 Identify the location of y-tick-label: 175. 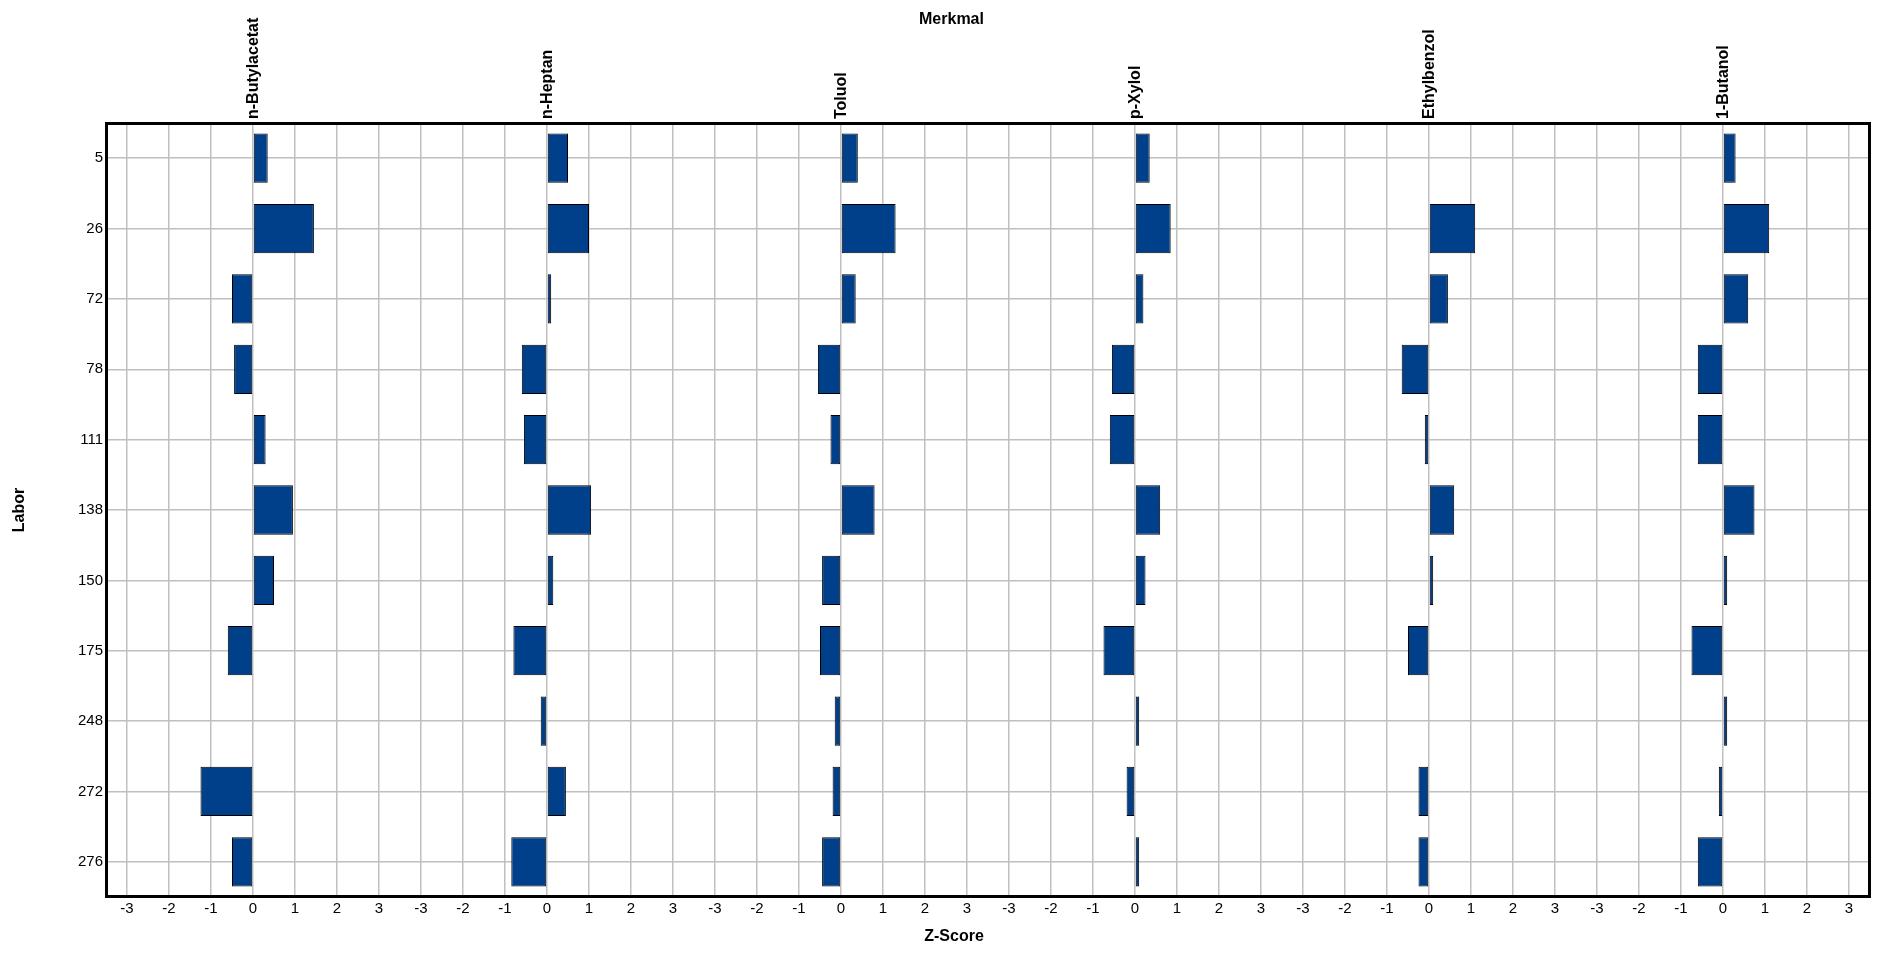
(90, 649).